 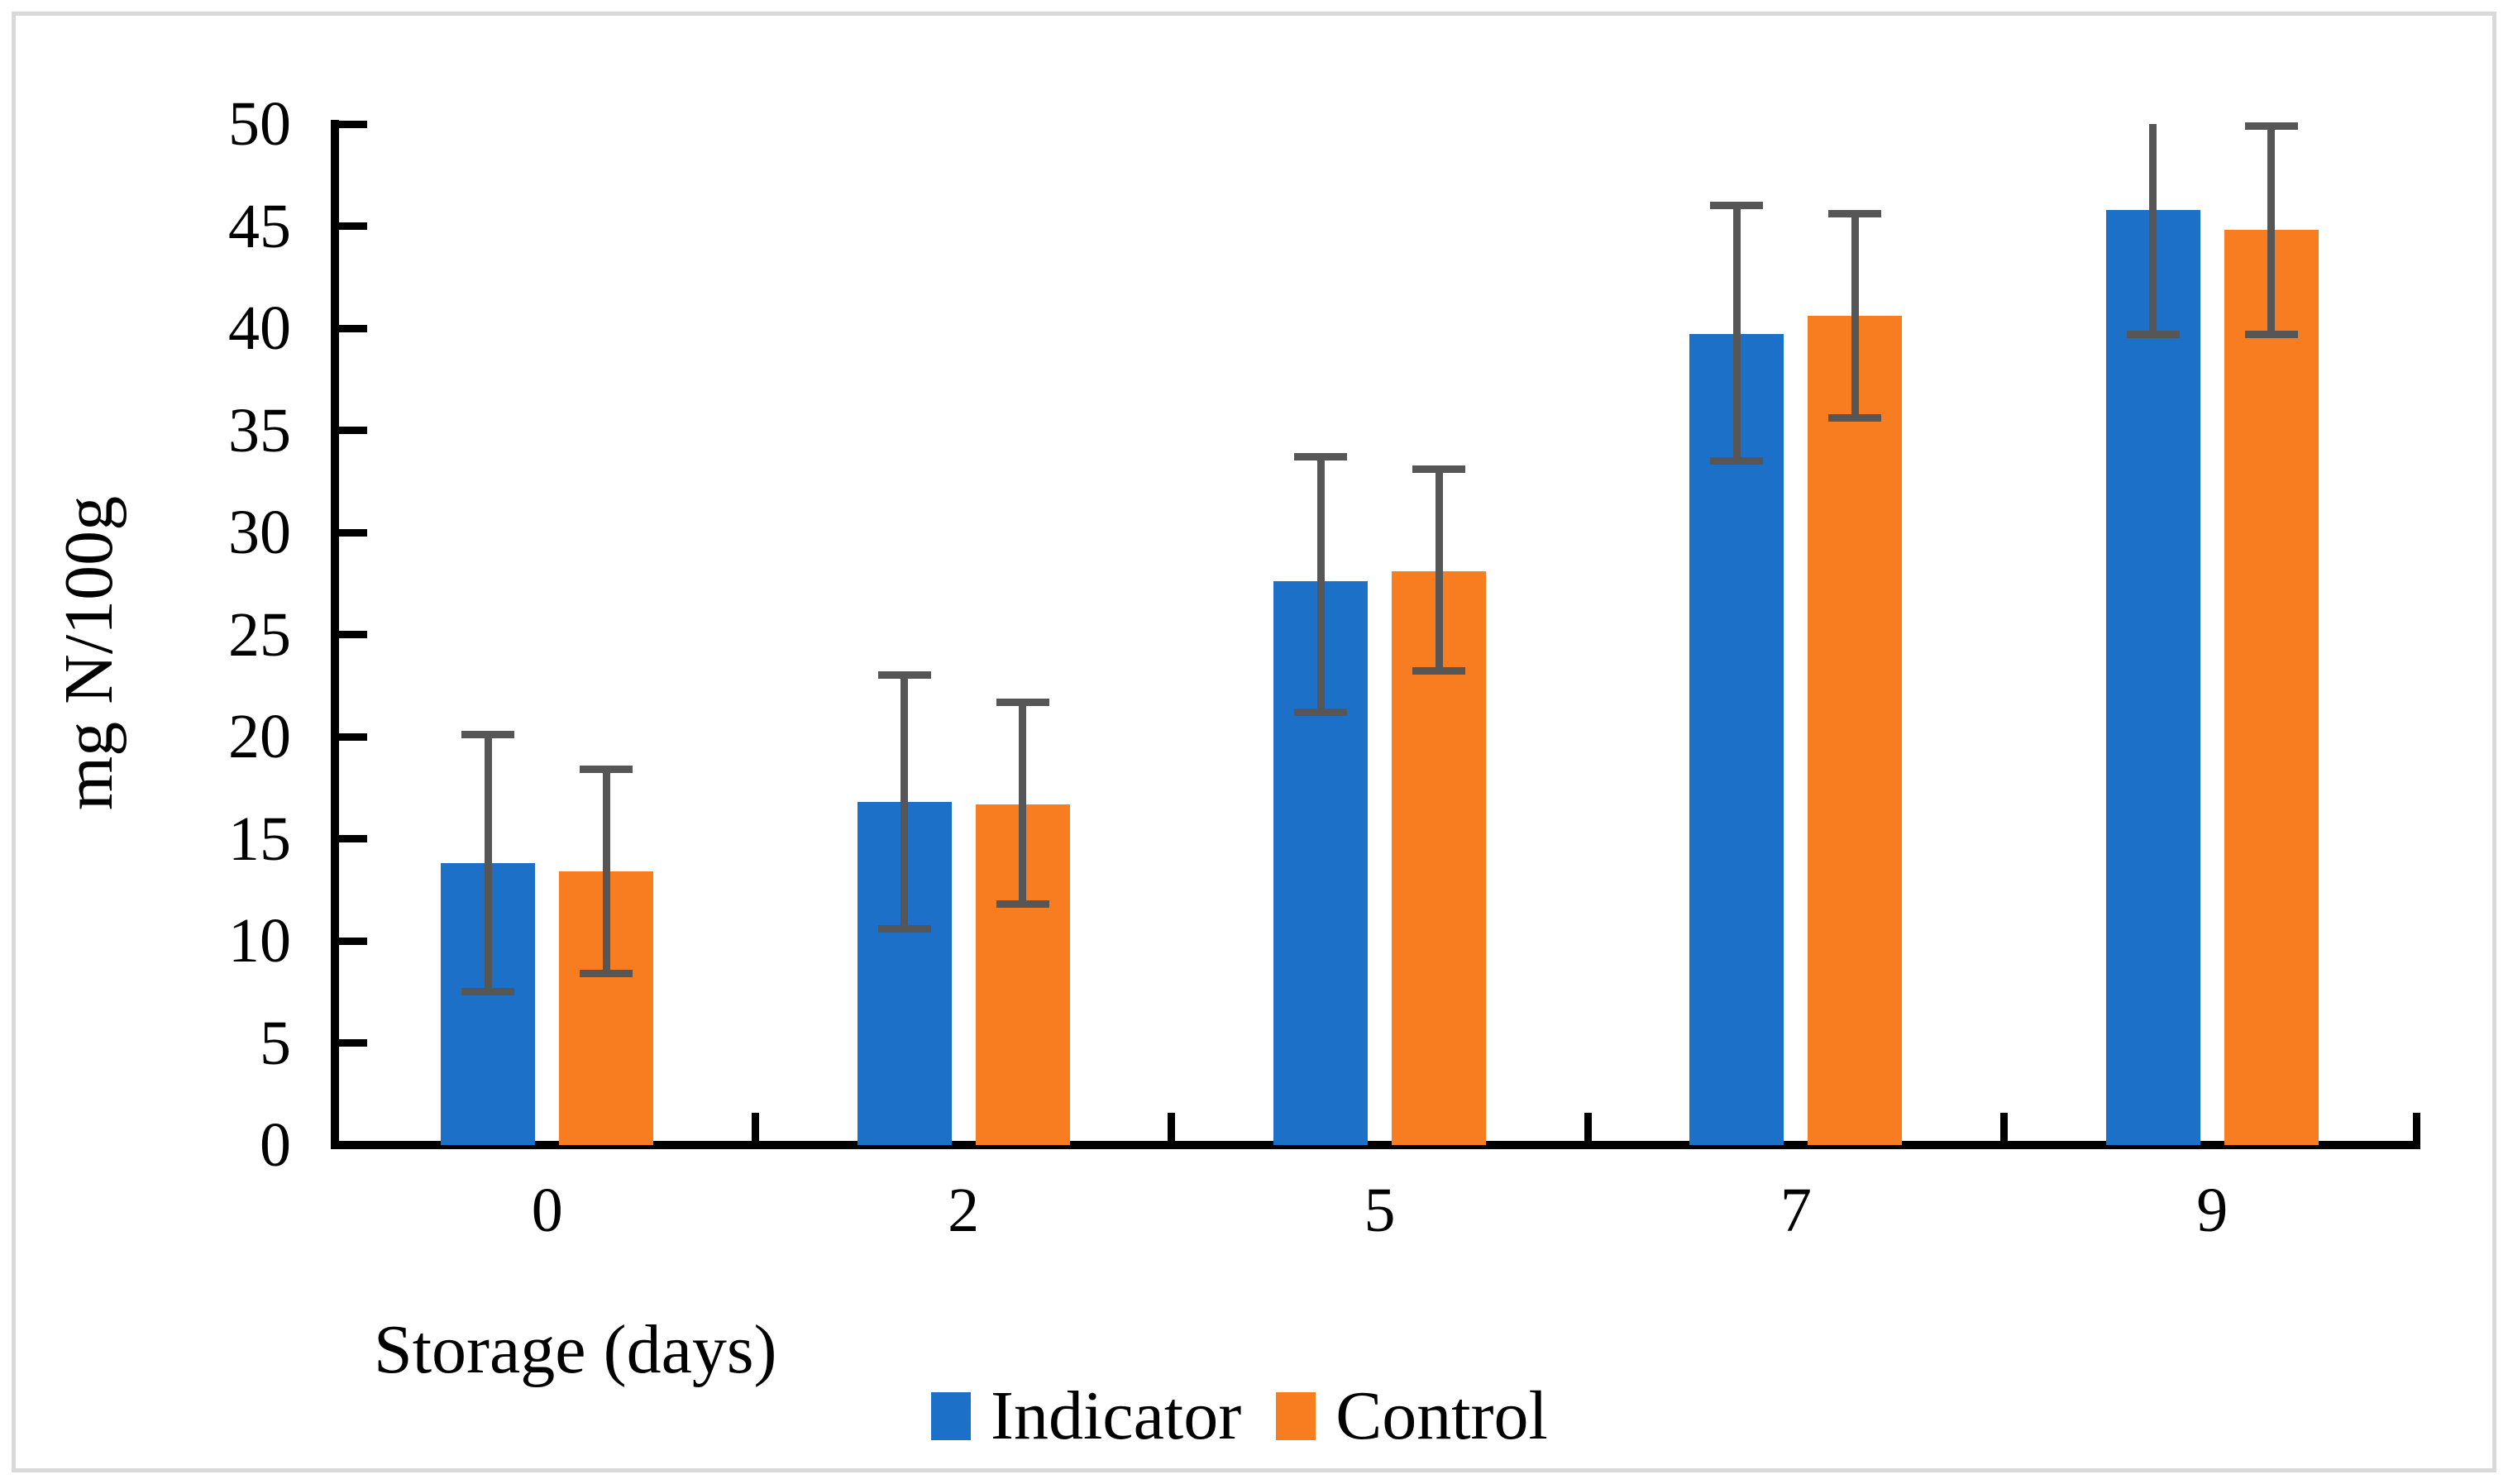 What do you see at coordinates (275, 1145) in the screenshot?
I see `y-tick-label: 0` at bounding box center [275, 1145].